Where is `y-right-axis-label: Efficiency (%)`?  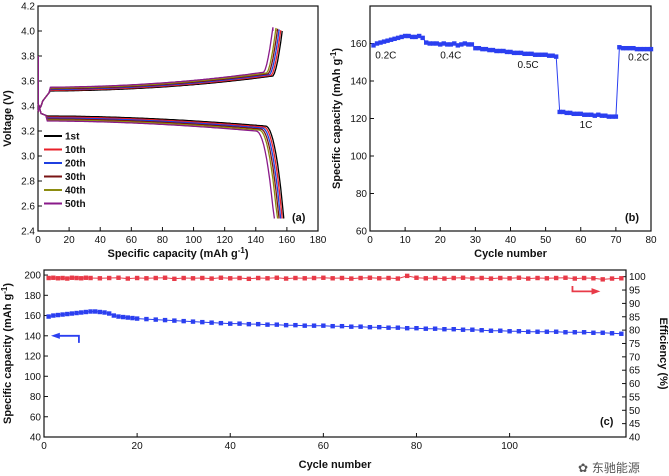 y-right-axis-label: Efficiency (%) is located at coordinates (663, 353).